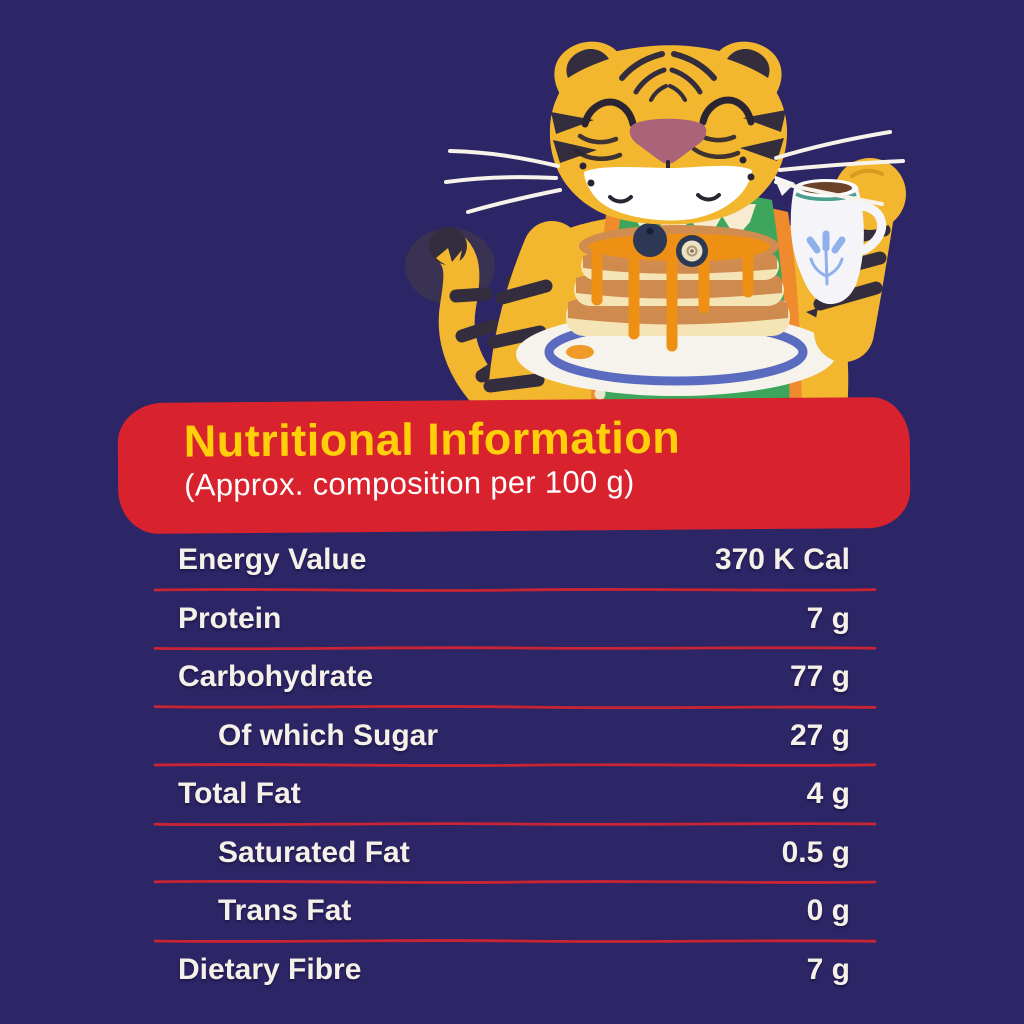 The image size is (1024, 1024). Describe the element at coordinates (678, 291) in the screenshot. I see `pancake-stack` at that location.